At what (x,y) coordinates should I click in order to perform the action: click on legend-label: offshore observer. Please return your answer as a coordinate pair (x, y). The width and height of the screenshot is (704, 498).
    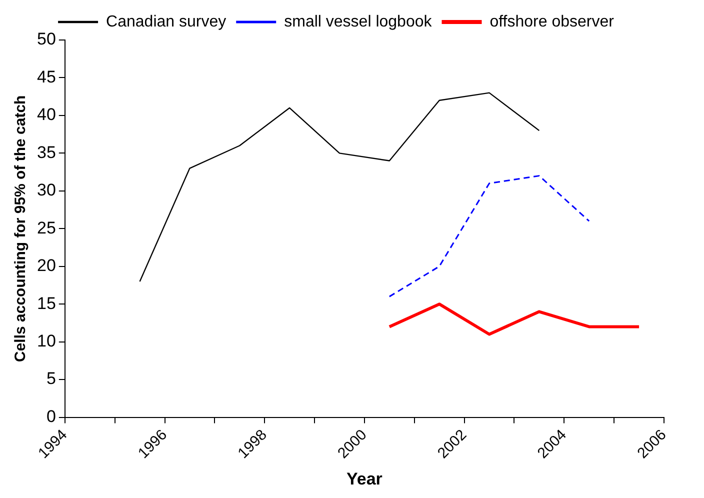
    Looking at the image, I should click on (552, 21).